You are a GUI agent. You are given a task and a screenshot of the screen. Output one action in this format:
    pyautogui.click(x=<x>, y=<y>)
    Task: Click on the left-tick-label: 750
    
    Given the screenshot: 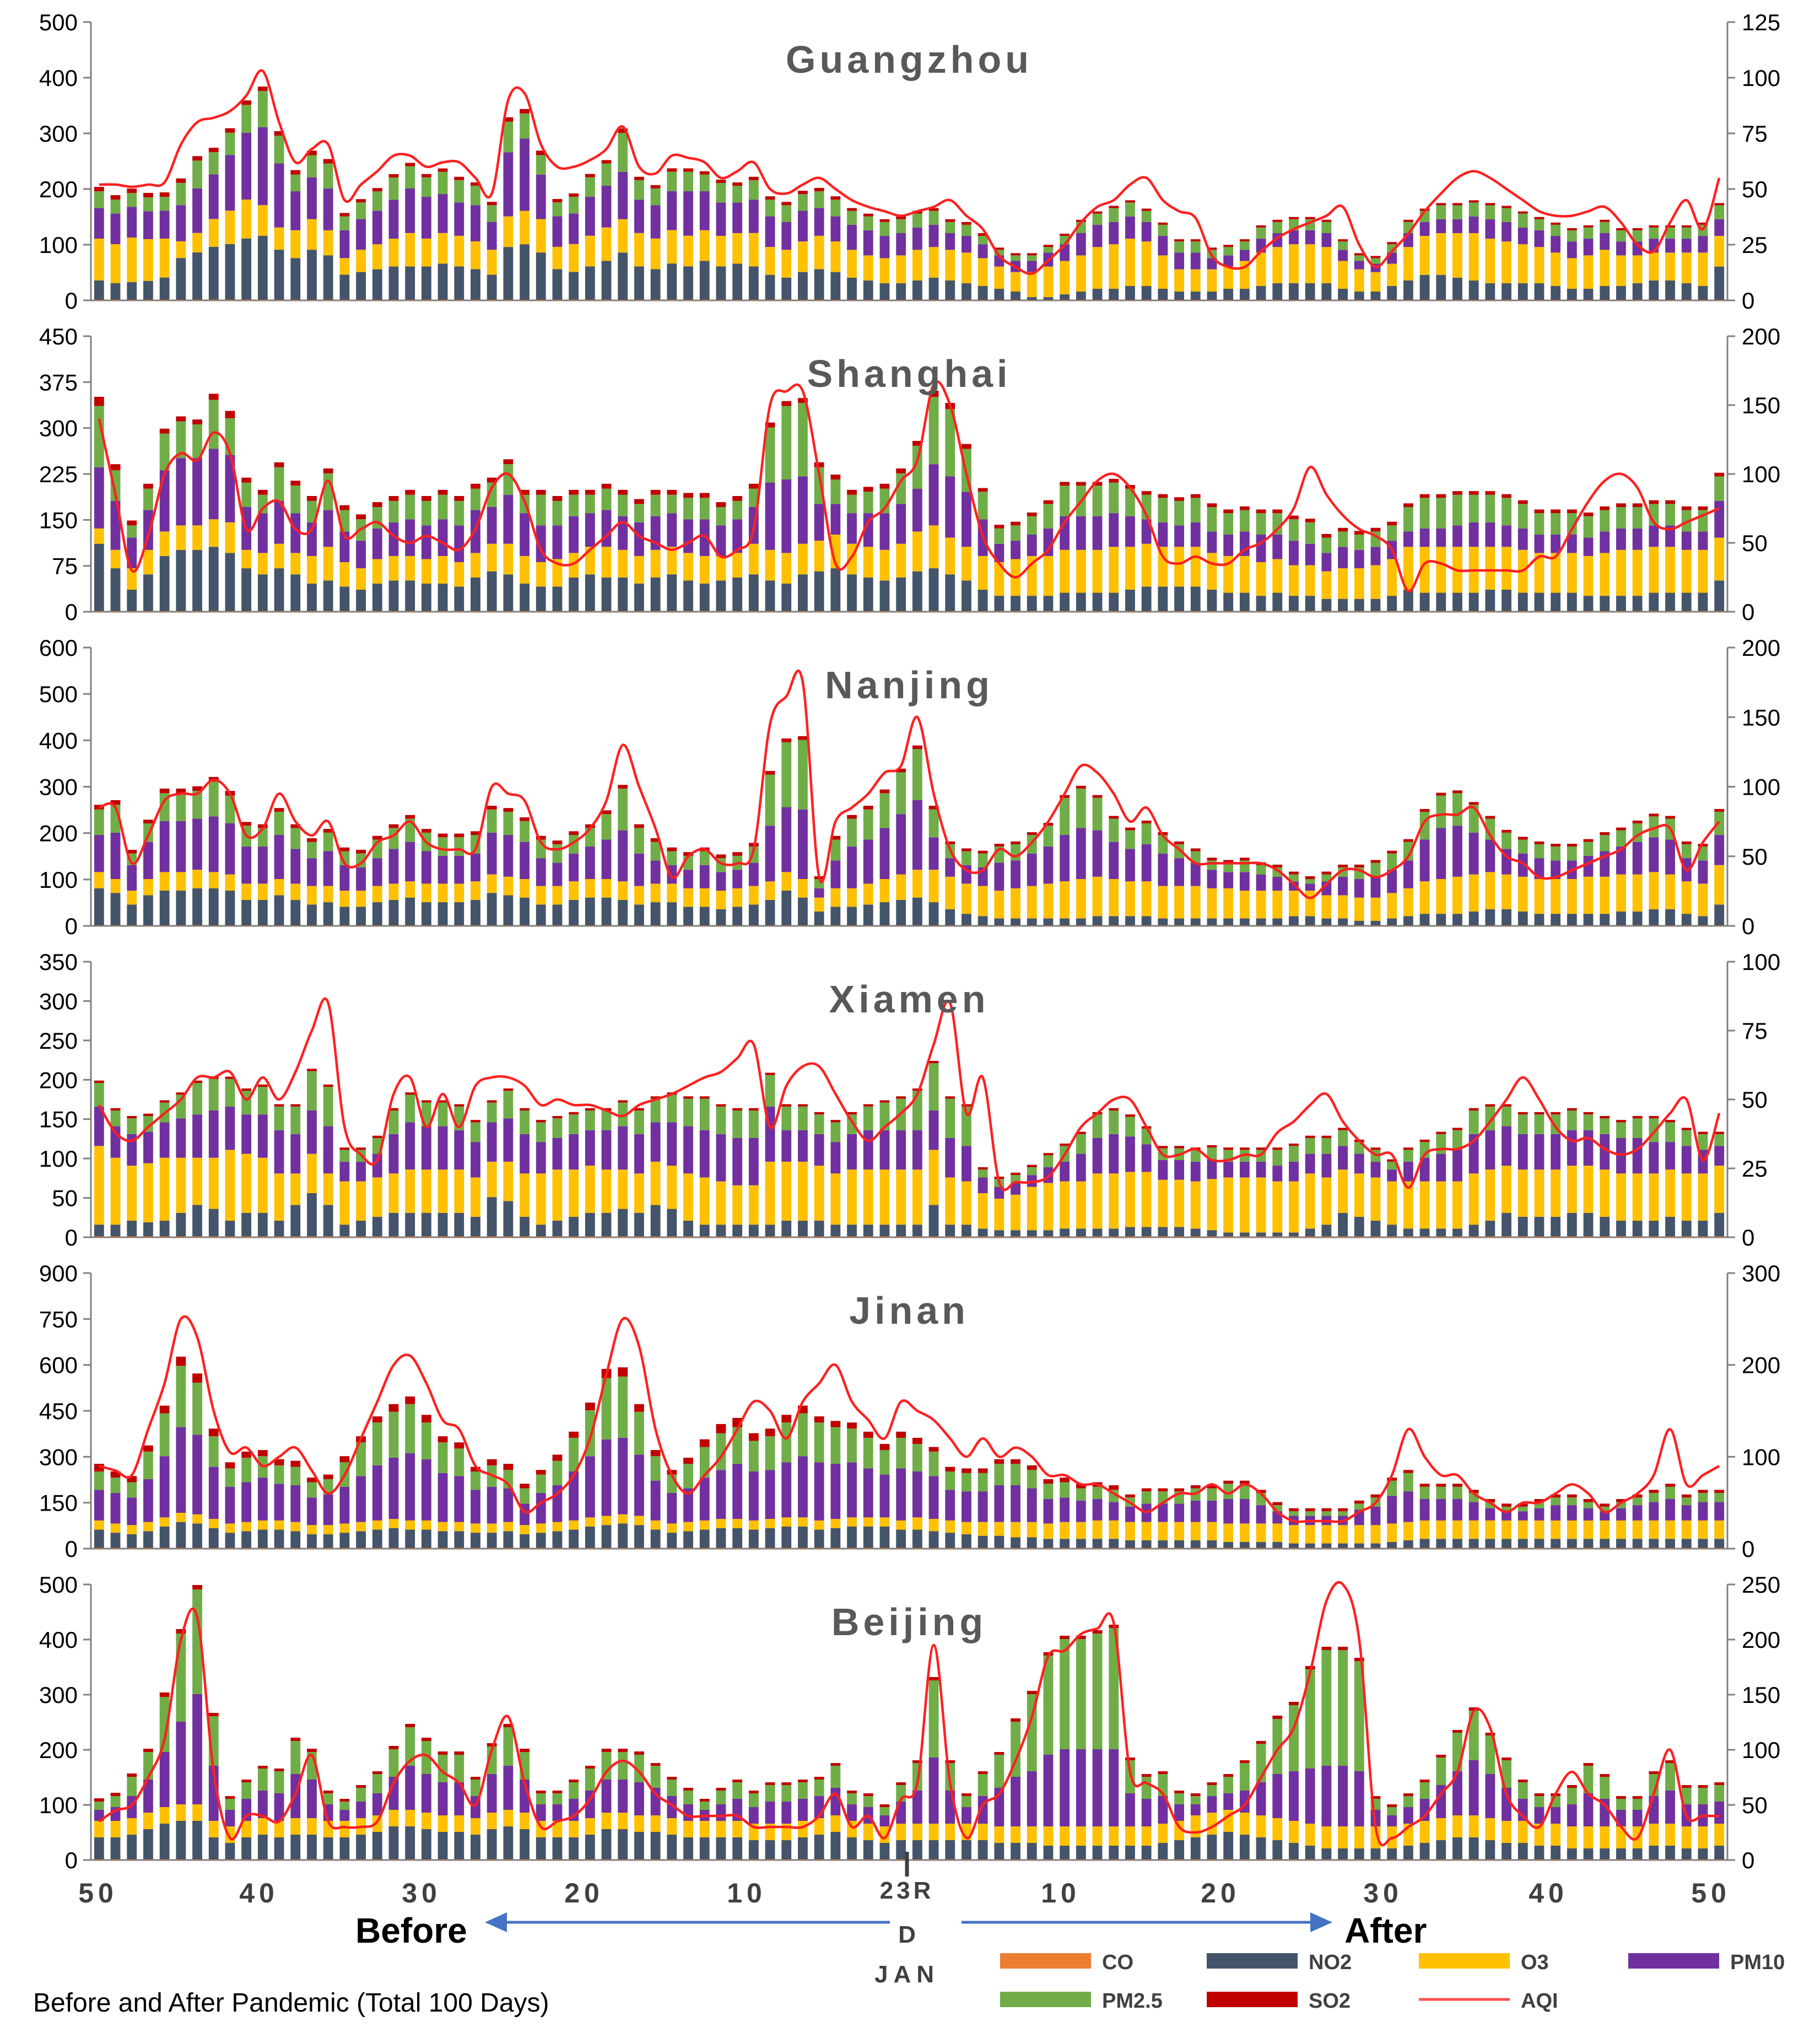 What is the action you would take?
    pyautogui.click(x=58, y=1319)
    